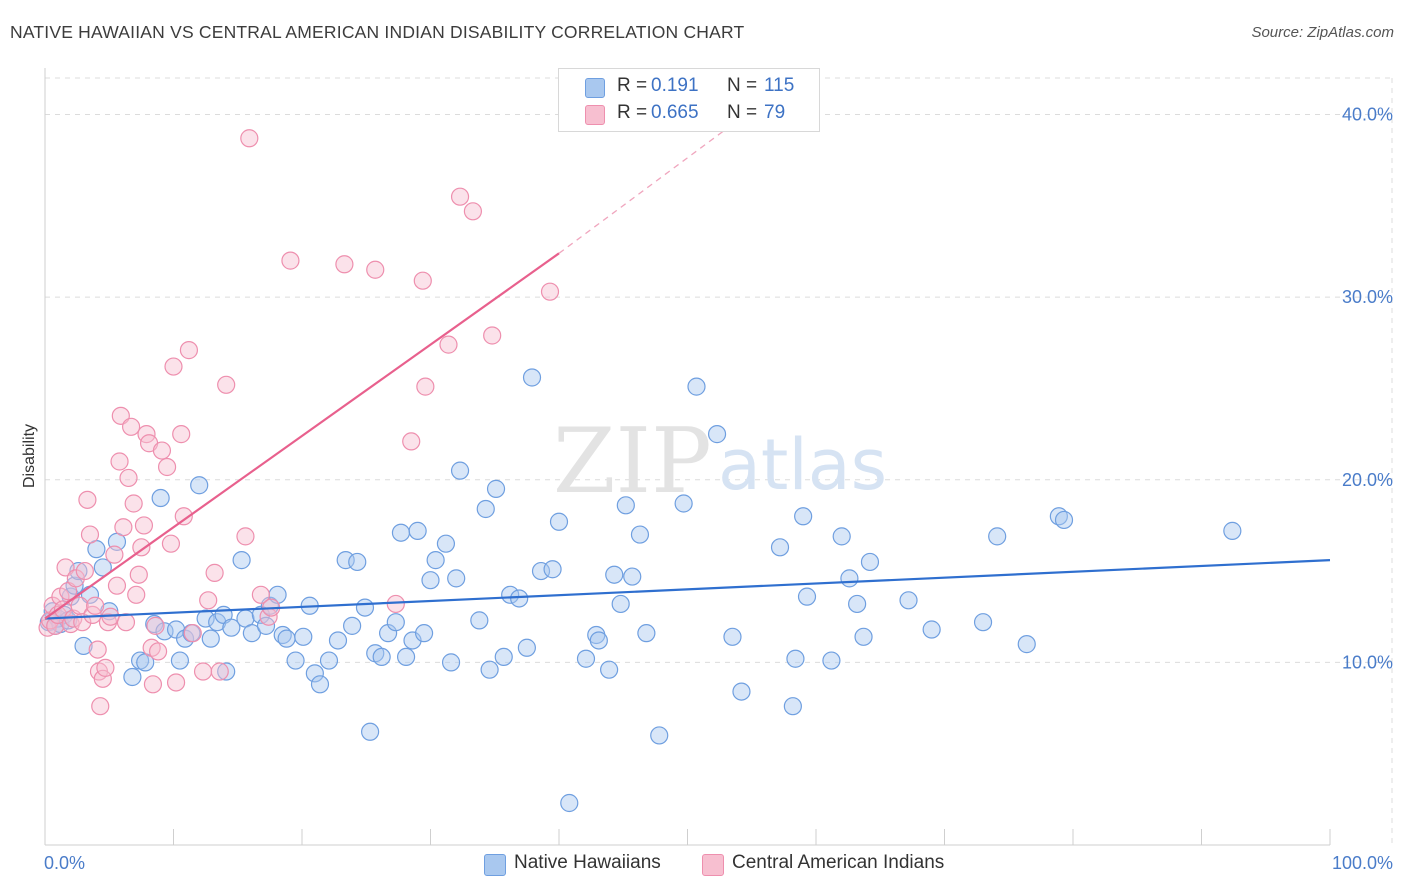  I want to click on y-tick-label: 20.0%, so click(1367, 480).